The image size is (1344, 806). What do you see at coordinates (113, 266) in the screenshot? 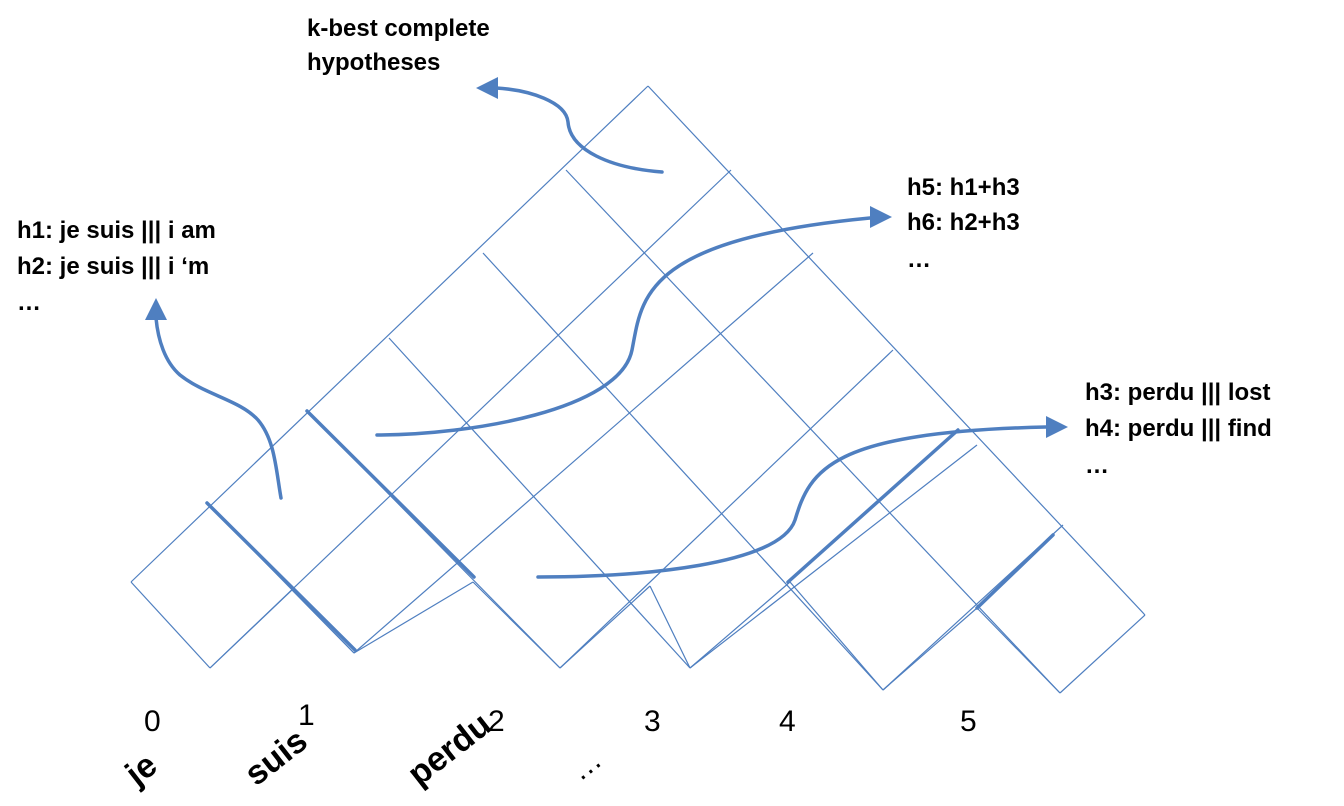
I see `left-annotation-line: h2: je suis ||| i ‘m` at bounding box center [113, 266].